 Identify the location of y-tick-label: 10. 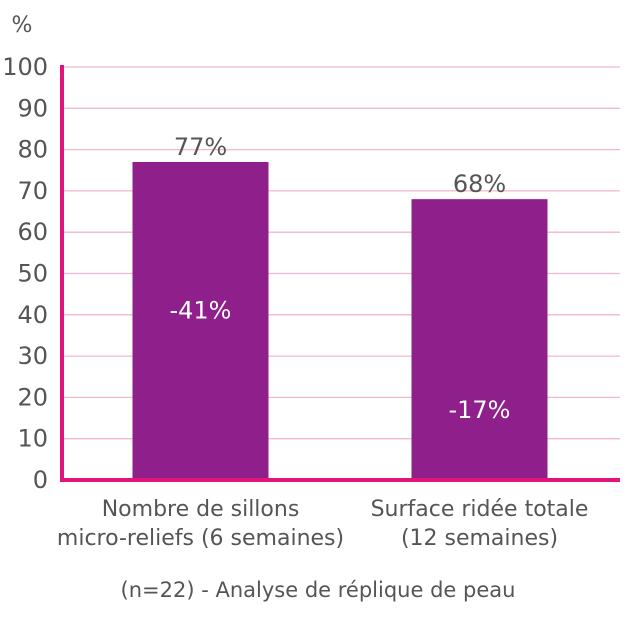
(32, 439).